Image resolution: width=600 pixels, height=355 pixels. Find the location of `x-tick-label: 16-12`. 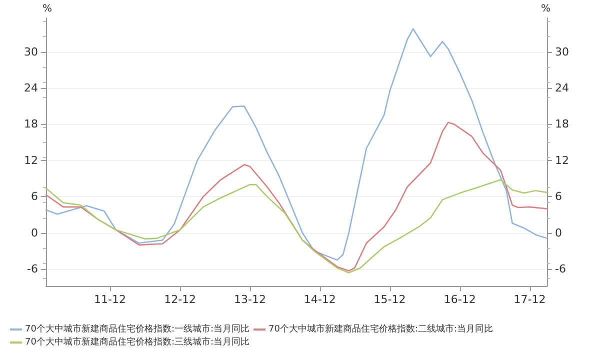

x-tick-label: 16-12 is located at coordinates (460, 299).